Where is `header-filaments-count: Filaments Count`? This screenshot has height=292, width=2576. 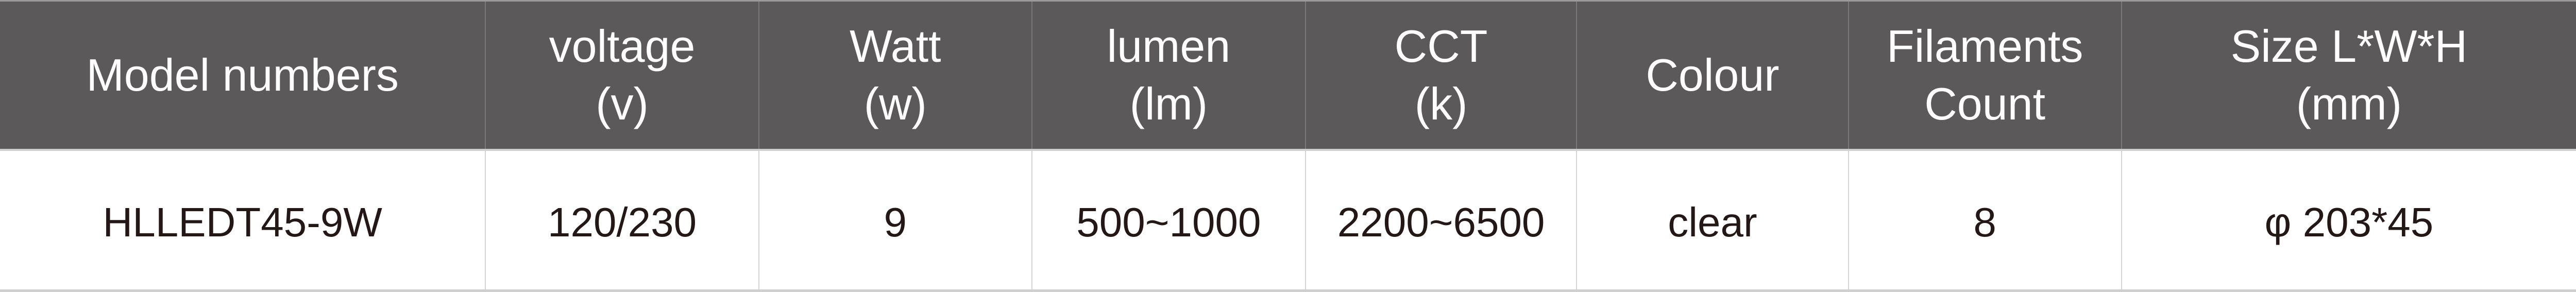 header-filaments-count: Filaments Count is located at coordinates (1985, 75).